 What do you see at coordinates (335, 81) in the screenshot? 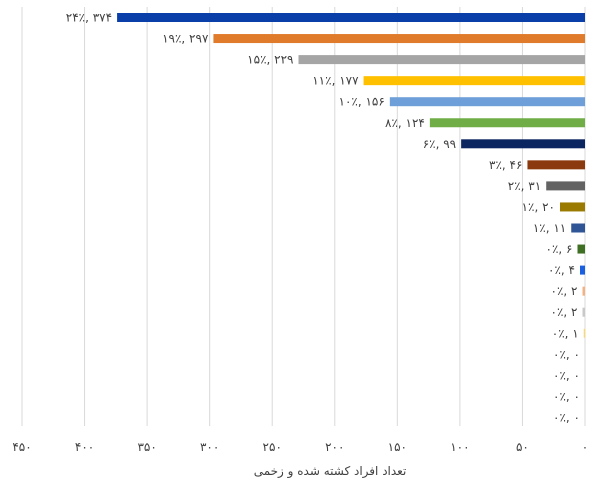
I see `bar-data-label: ۱۱٪, ۱۷۷` at bounding box center [335, 81].